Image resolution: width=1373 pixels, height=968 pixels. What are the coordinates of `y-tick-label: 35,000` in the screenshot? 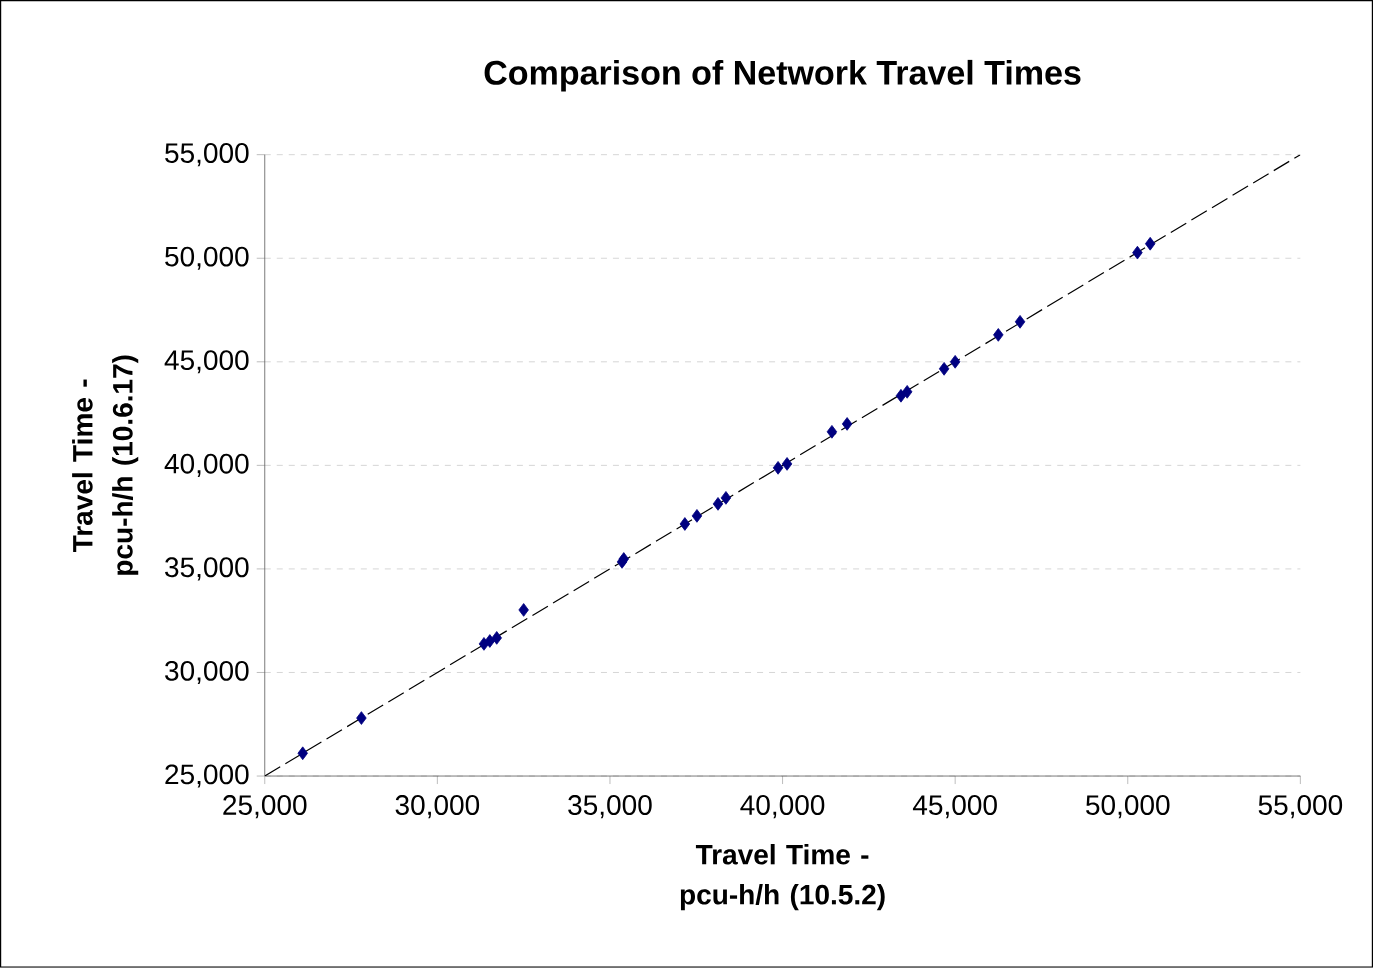 It's located at (207, 569).